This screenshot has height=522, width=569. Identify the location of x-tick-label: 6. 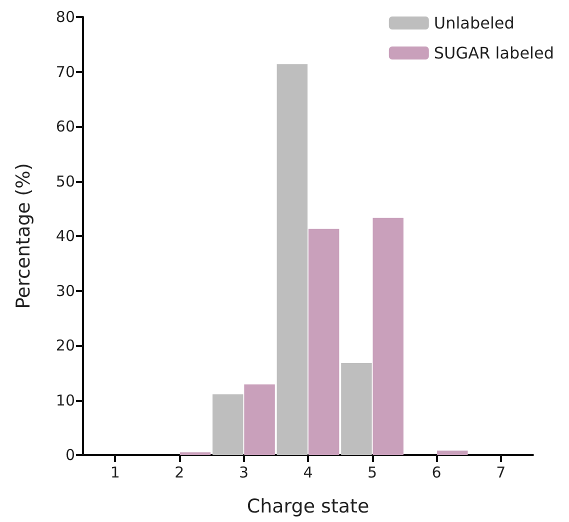
(437, 473).